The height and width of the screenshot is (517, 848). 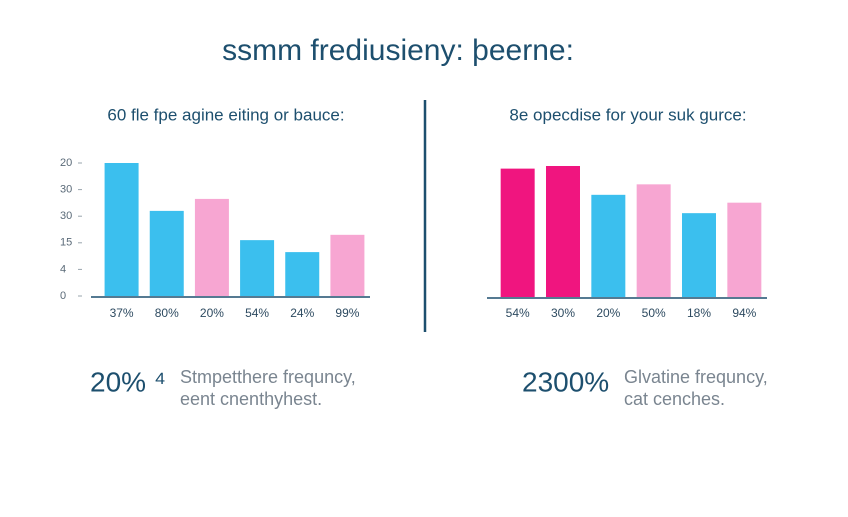 What do you see at coordinates (696, 377) in the screenshot?
I see `stat-text: Glvatine frequncy,` at bounding box center [696, 377].